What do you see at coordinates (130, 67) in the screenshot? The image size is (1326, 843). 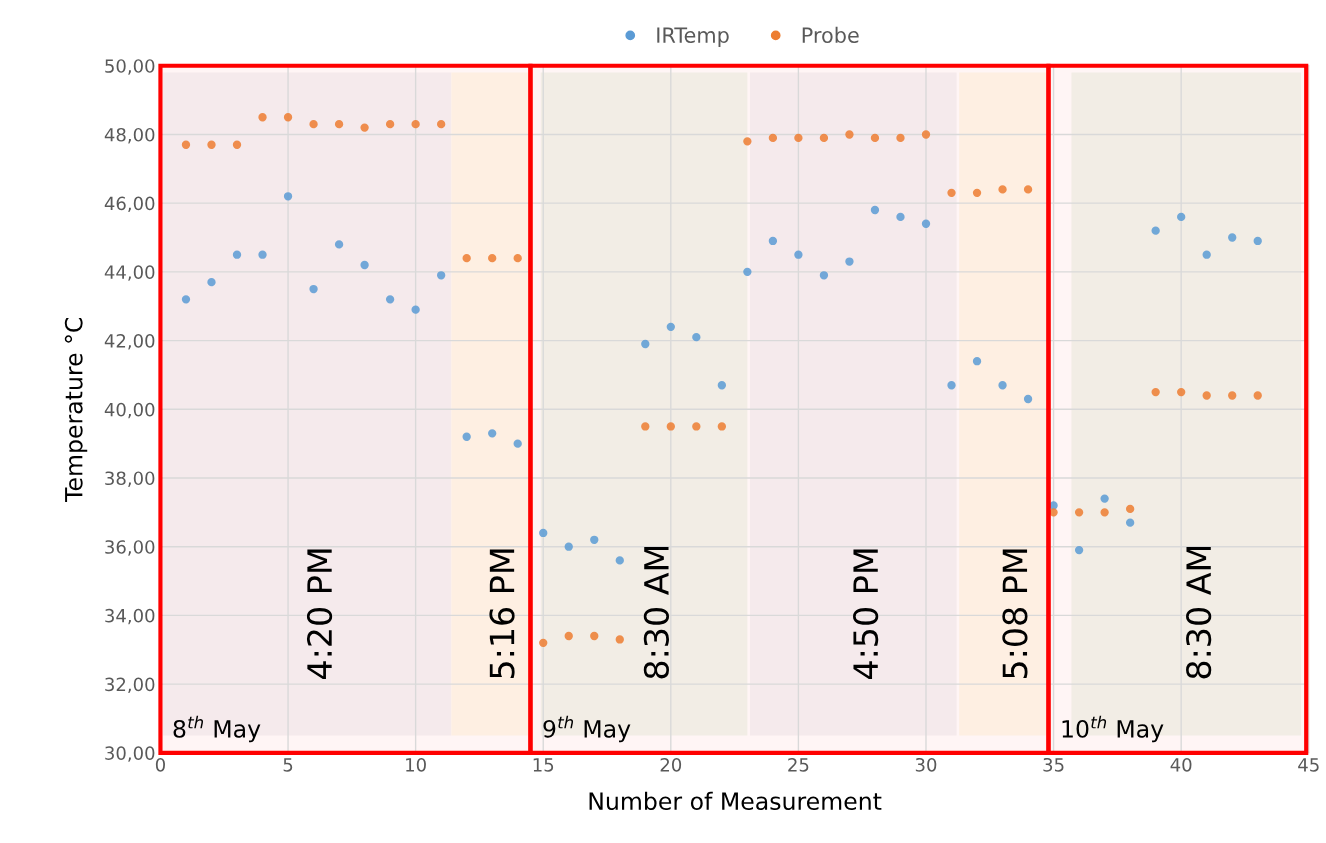 I see `y-tick-label: 50,00` at bounding box center [130, 67].